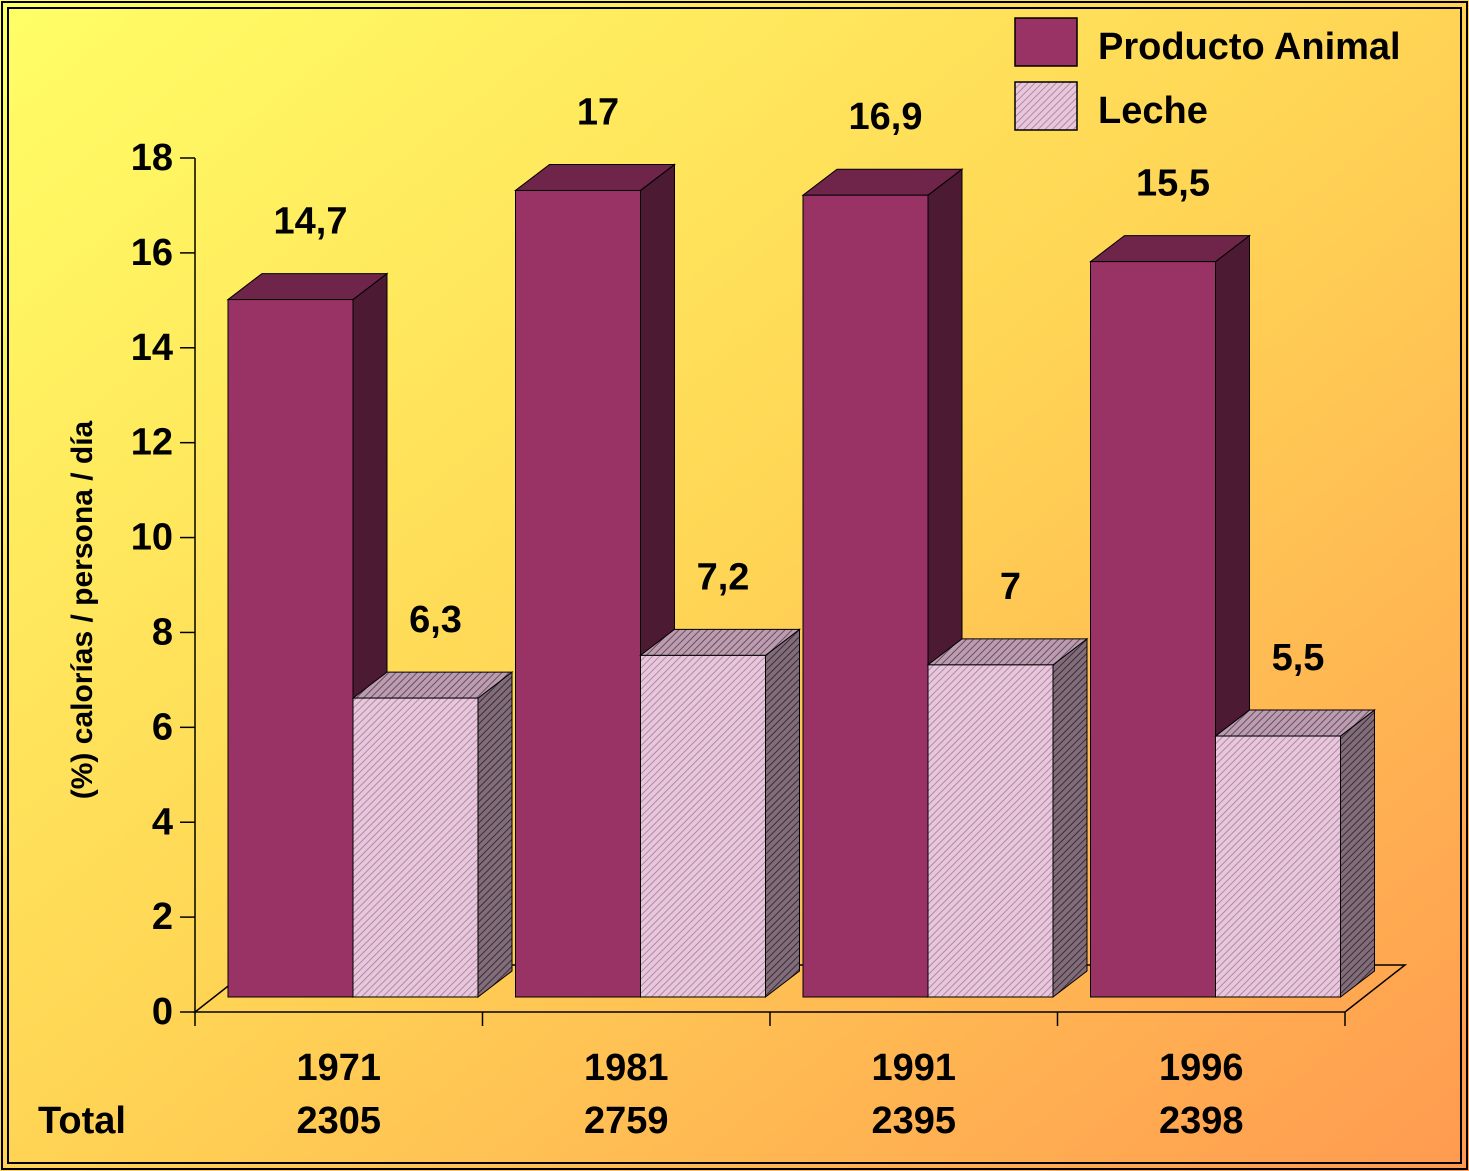  I want to click on y-tick-label: 6, so click(162, 727).